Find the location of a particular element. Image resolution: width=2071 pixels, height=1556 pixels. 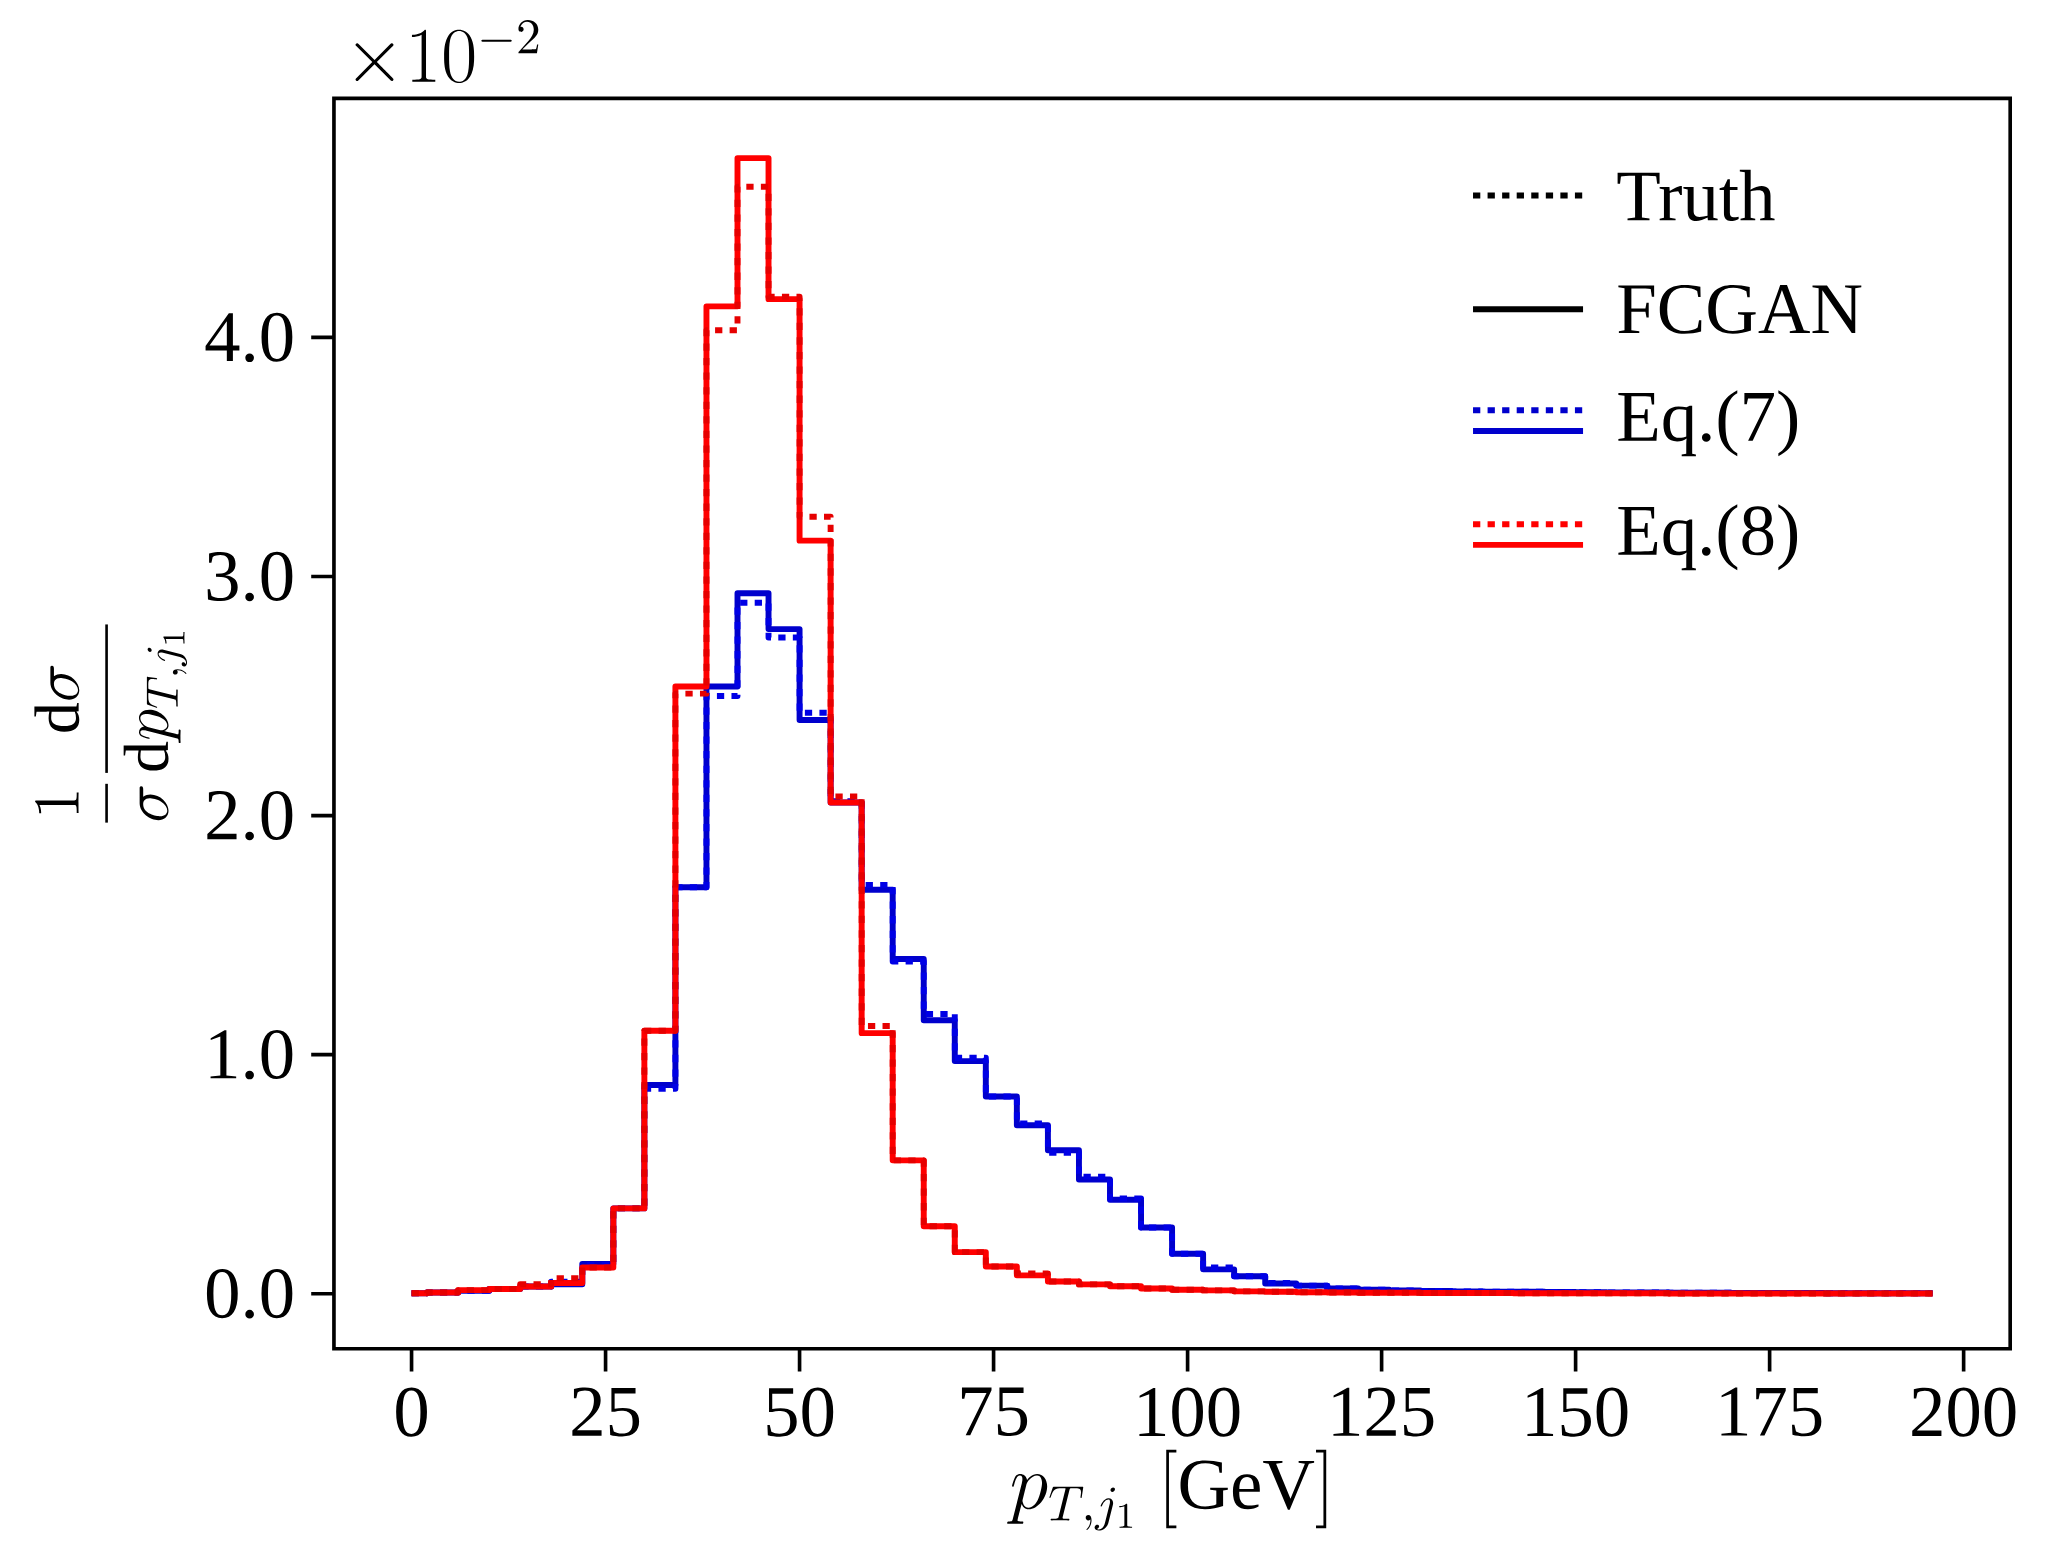

x-tick-label: 150 is located at coordinates (1577, 1412).